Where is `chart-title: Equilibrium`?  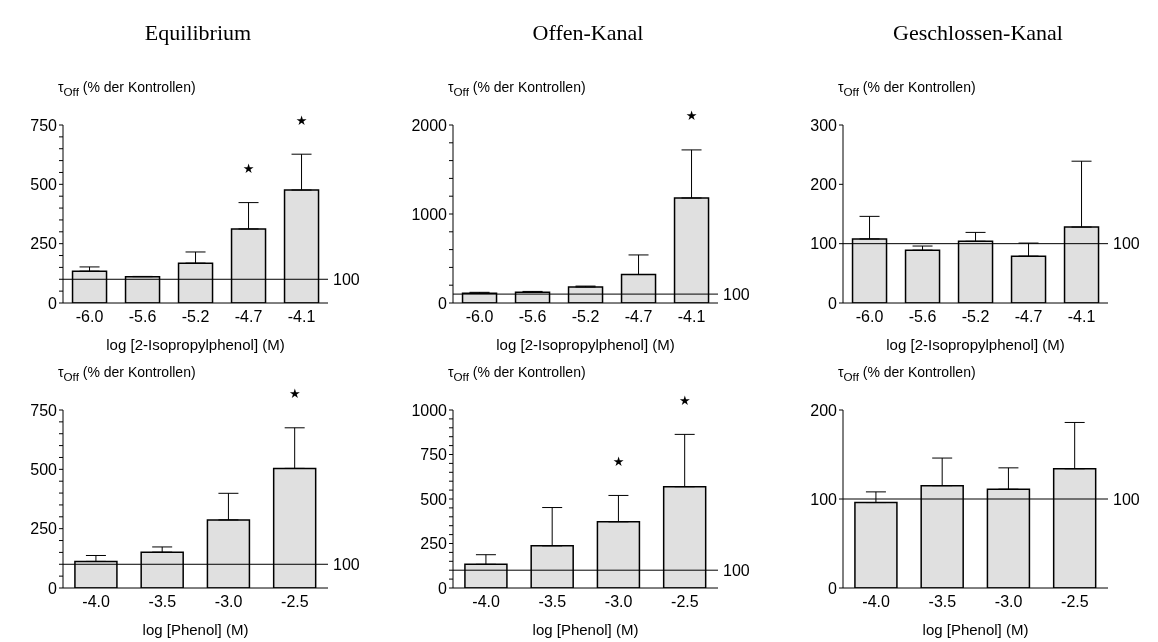 chart-title: Equilibrium is located at coordinates (198, 33).